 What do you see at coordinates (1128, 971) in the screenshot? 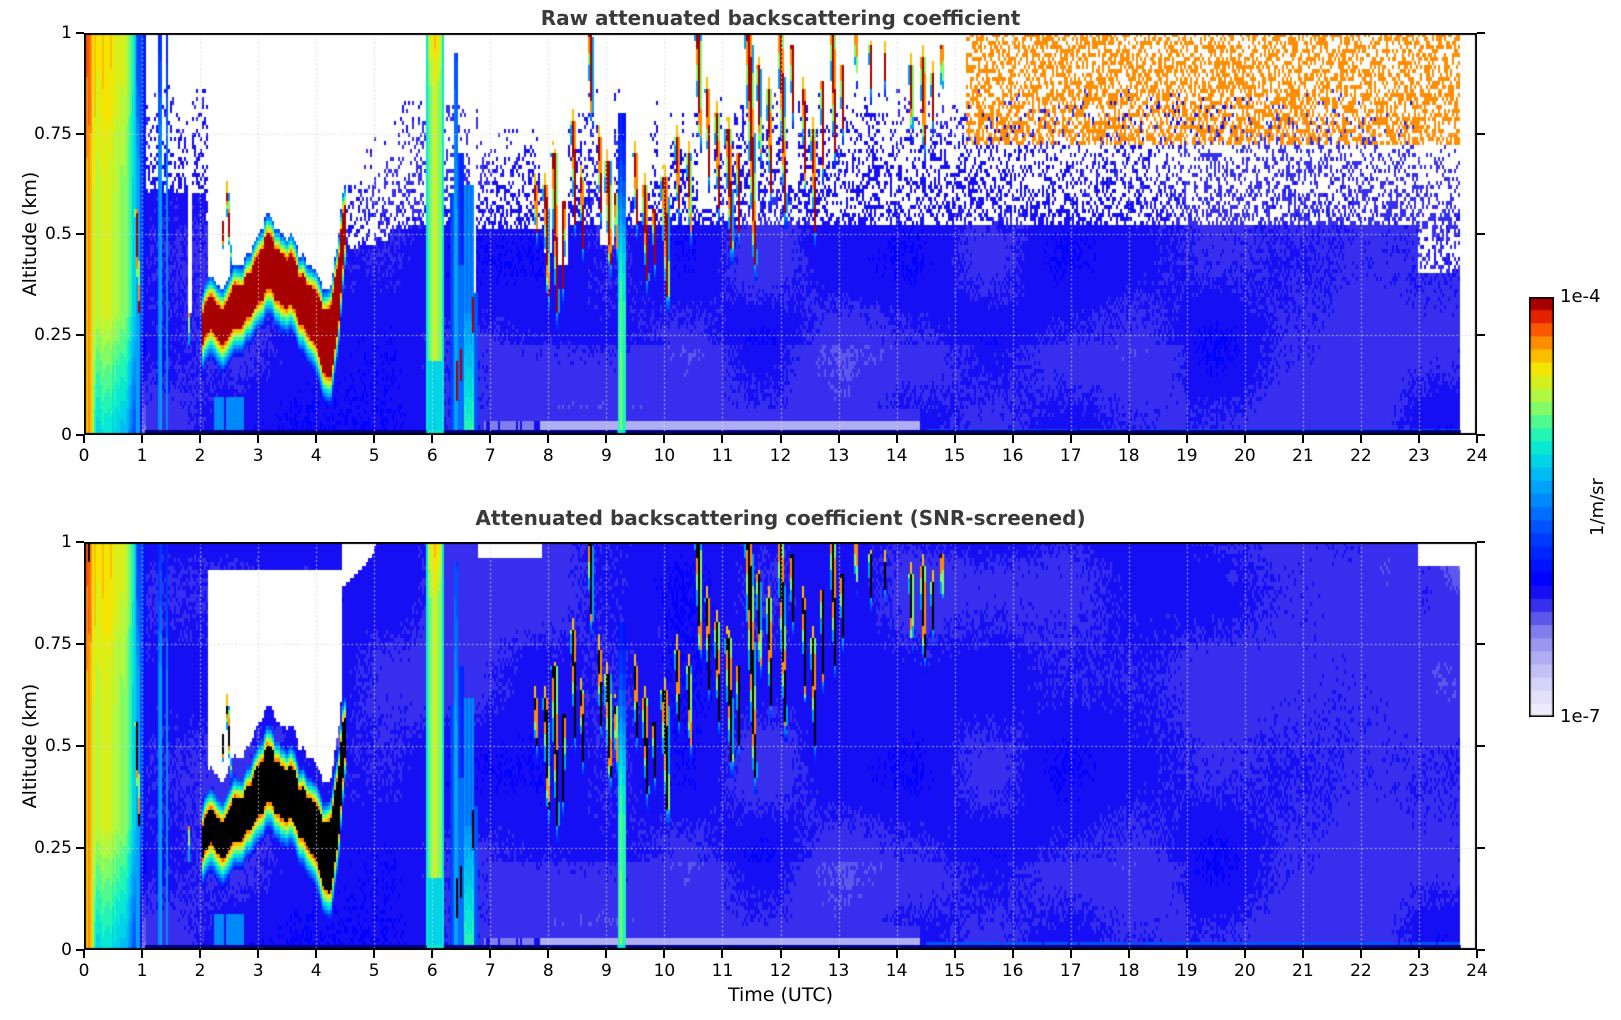
I see `x-tick-label: 18` at bounding box center [1128, 971].